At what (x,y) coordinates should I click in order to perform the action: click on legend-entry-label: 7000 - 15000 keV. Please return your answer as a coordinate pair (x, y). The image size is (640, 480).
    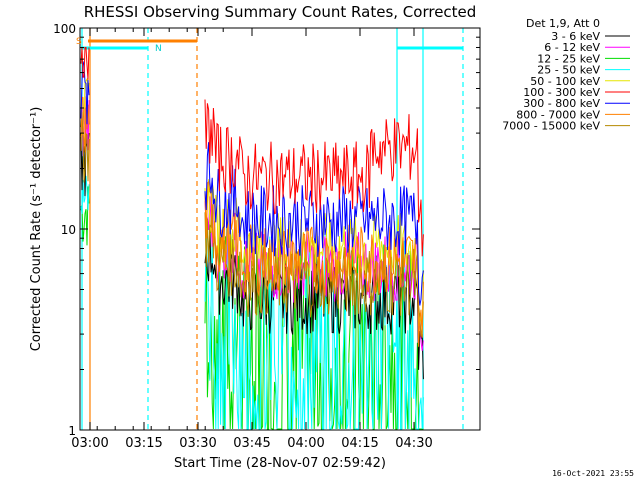
    Looking at the image, I should click on (551, 126).